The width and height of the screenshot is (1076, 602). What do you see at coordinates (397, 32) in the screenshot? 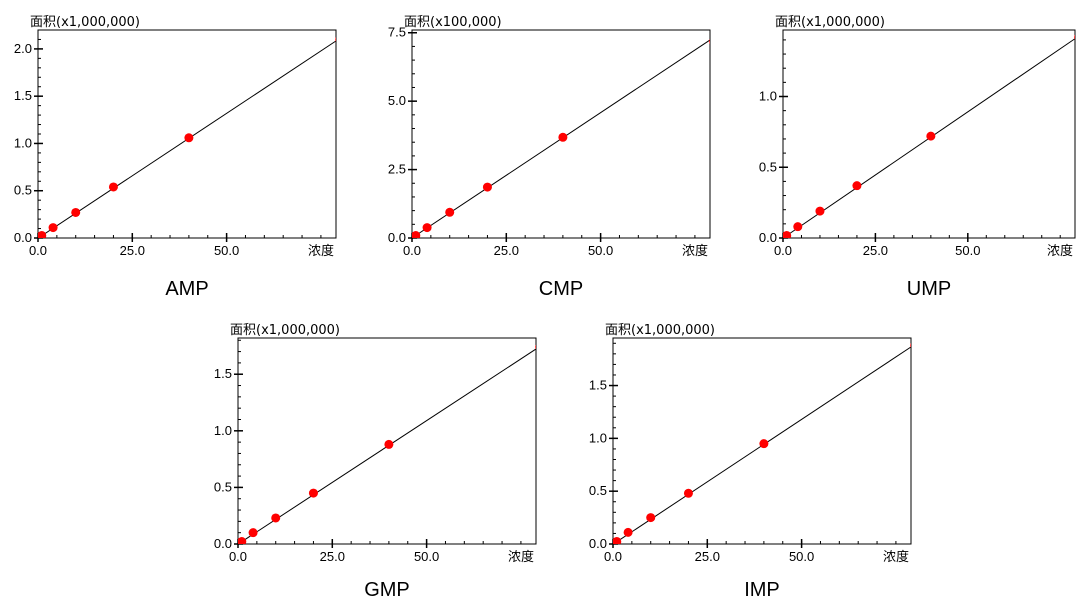
I see `y-tick-label: 7.5` at bounding box center [397, 32].